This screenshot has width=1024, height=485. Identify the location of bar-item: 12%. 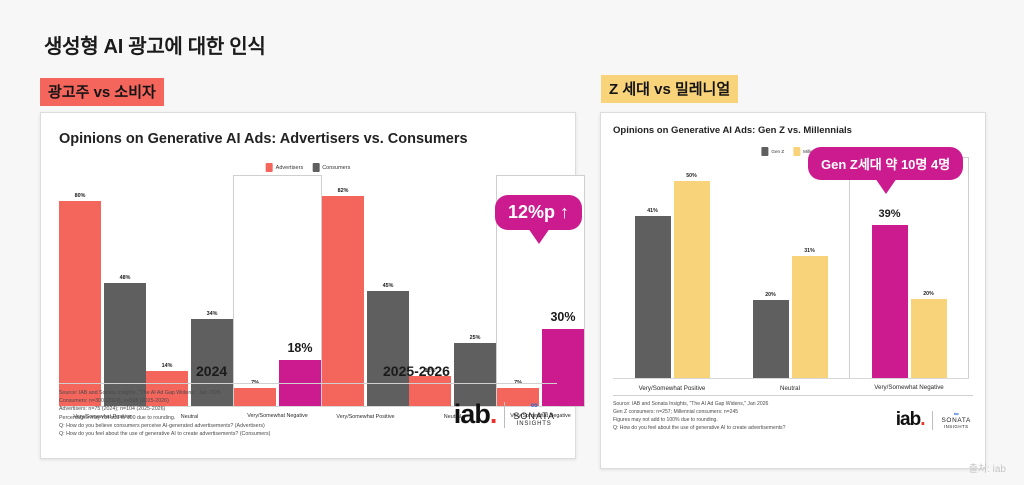
(430, 291).